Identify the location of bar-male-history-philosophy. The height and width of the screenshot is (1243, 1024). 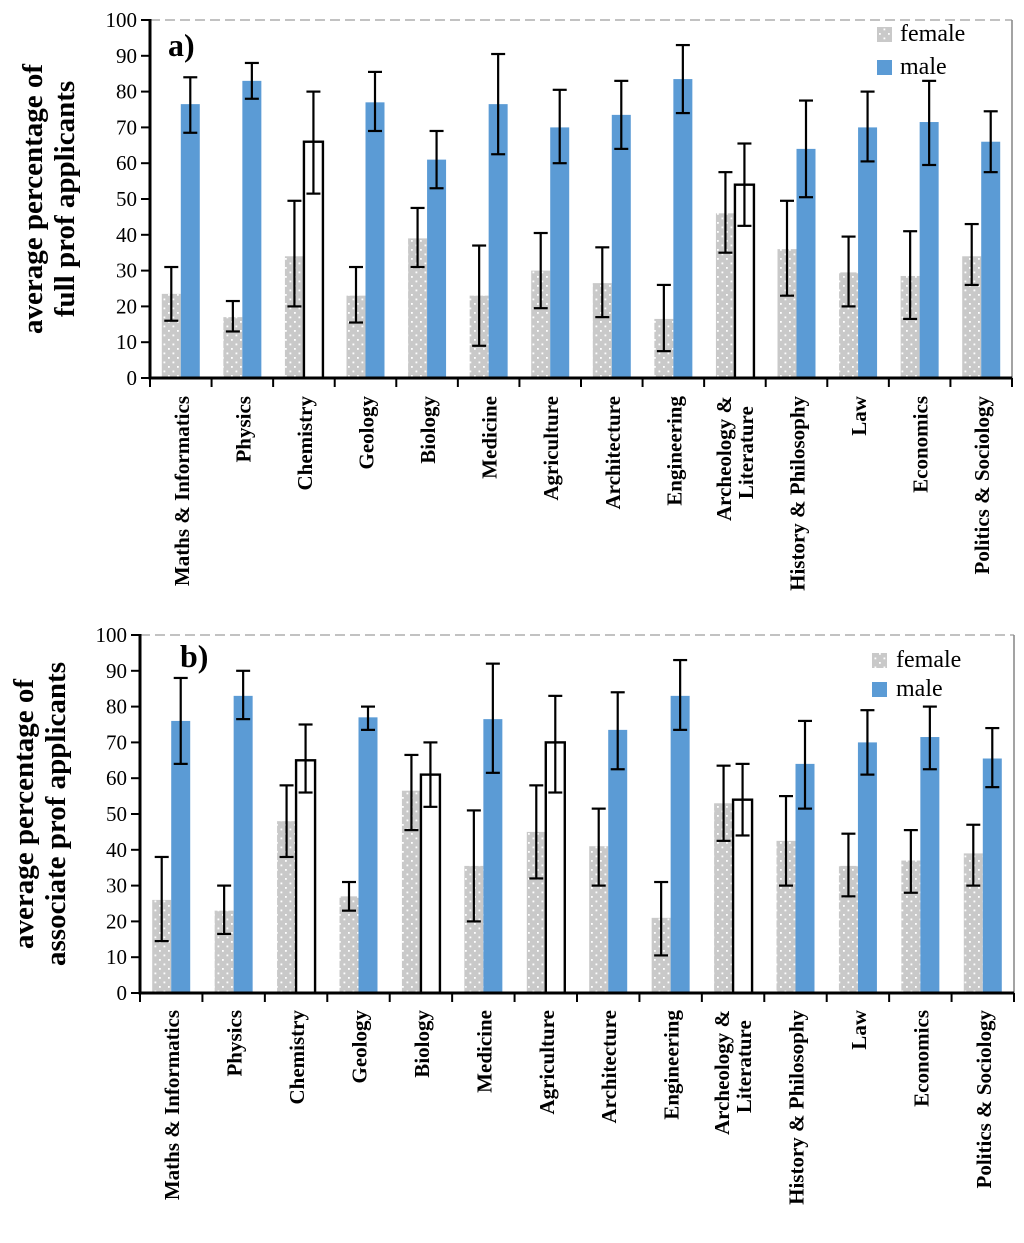
(806, 263).